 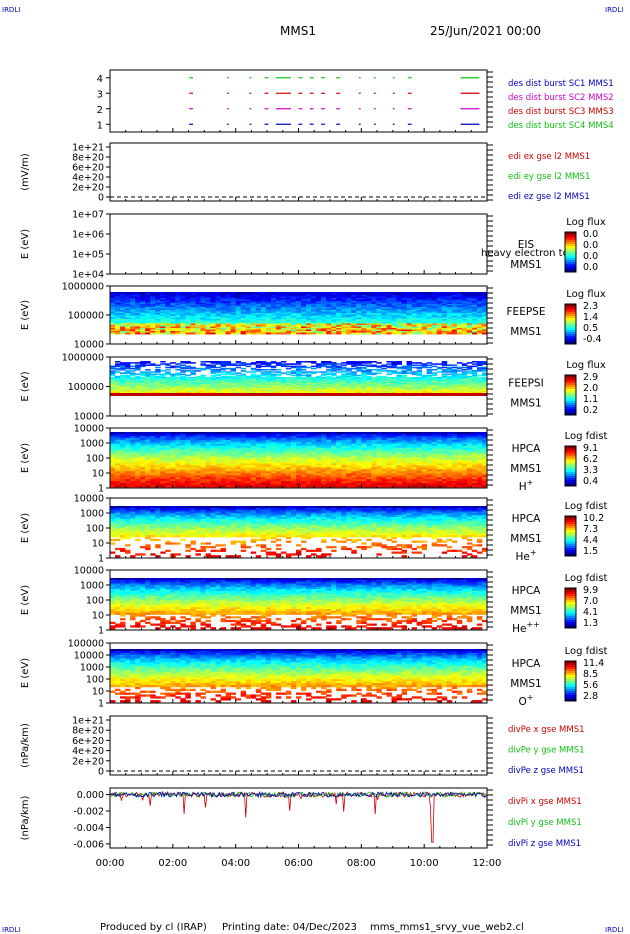 I want to click on panel-4-colorbar-tick: 2.3, so click(x=590, y=306).